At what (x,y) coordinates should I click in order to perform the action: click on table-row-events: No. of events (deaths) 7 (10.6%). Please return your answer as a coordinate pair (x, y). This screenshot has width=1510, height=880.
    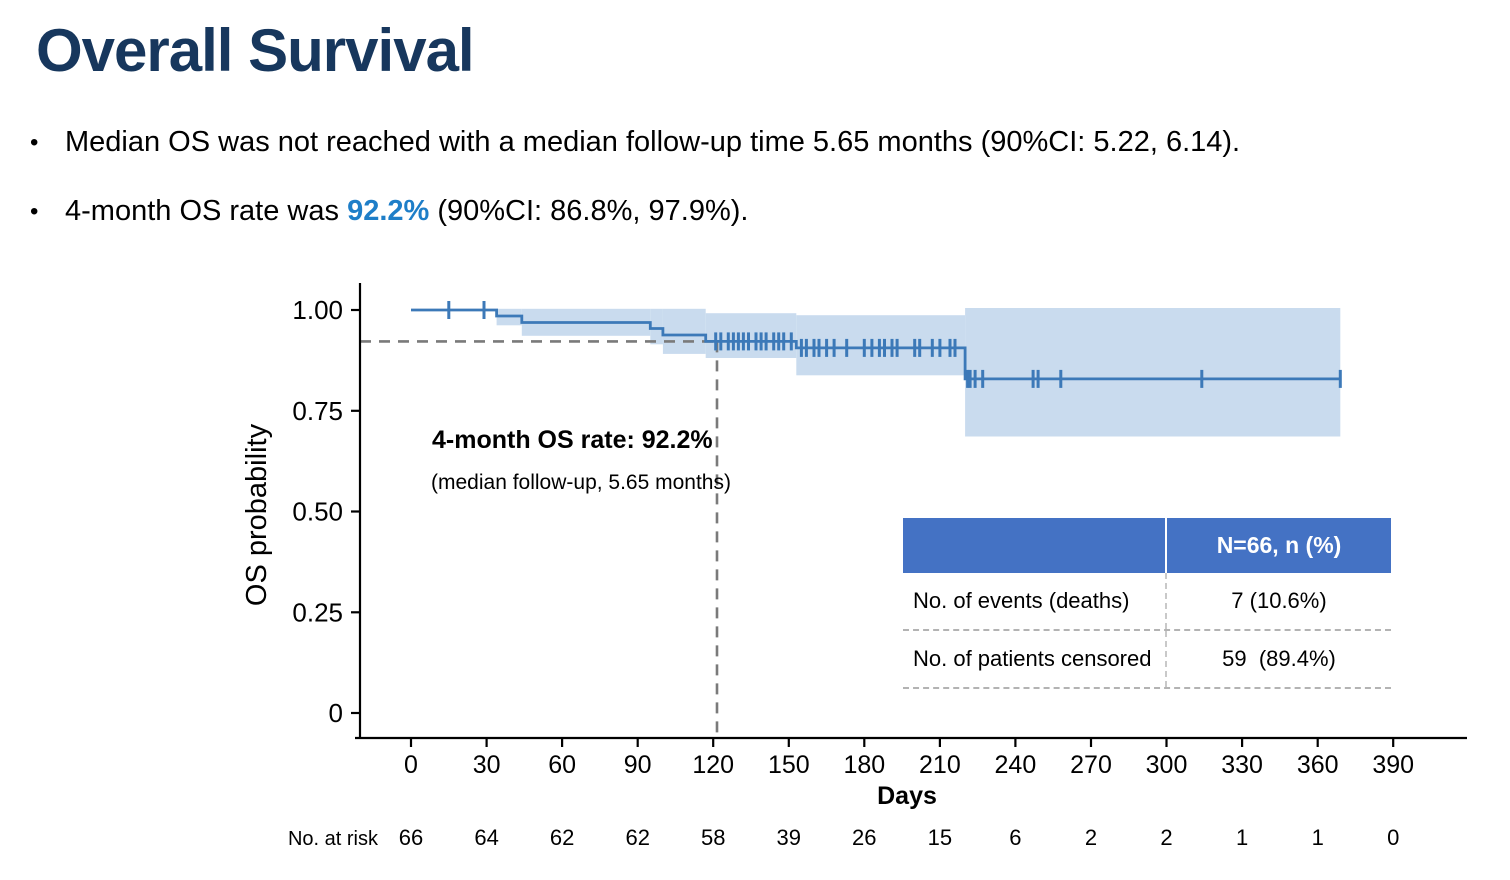
    Looking at the image, I should click on (1147, 602).